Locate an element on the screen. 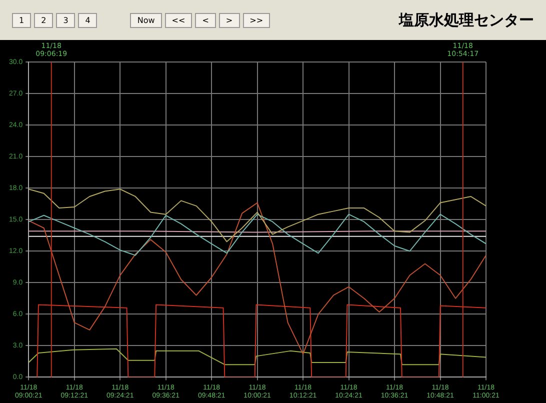 The height and width of the screenshot is (403, 546). text: 3 is located at coordinates (66, 20).